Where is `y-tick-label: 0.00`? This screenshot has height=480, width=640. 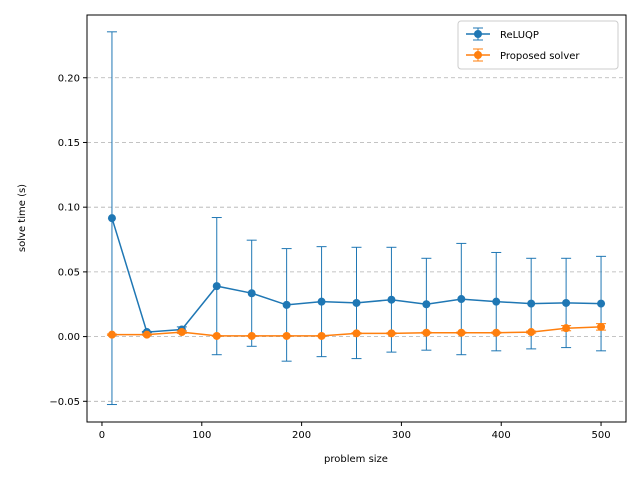
y-tick-label: 0.00 is located at coordinates (69, 337).